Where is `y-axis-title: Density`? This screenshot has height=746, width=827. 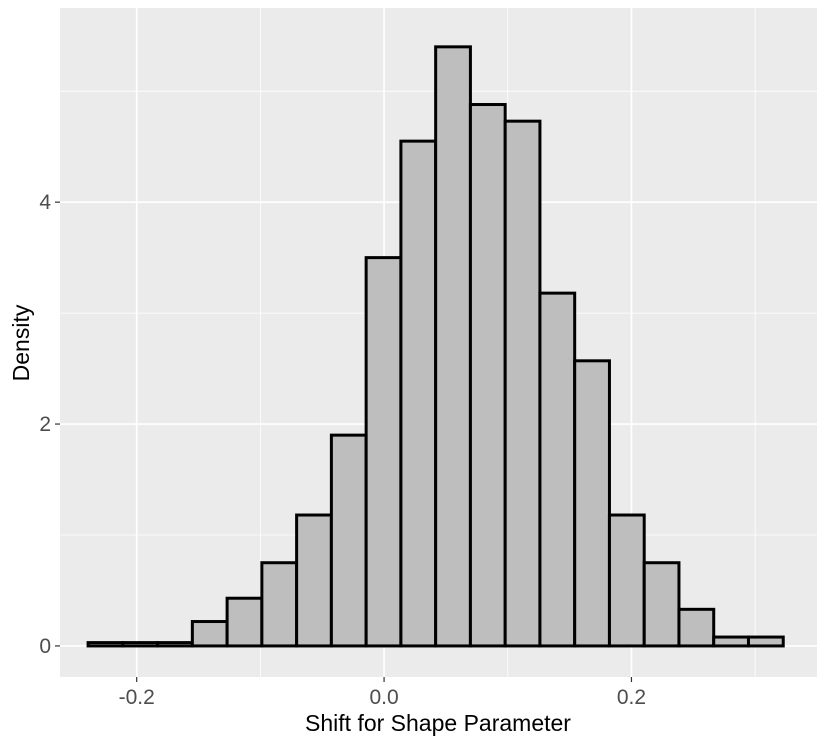
y-axis-title: Density is located at coordinates (21, 342).